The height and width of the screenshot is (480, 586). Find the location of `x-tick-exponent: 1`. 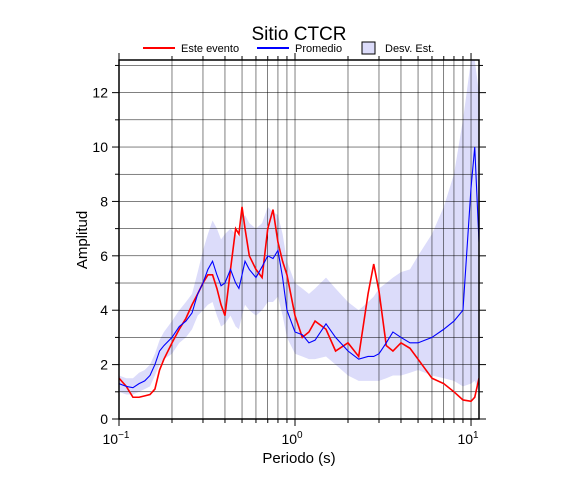

x-tick-exponent: 1 is located at coordinates (476, 435).